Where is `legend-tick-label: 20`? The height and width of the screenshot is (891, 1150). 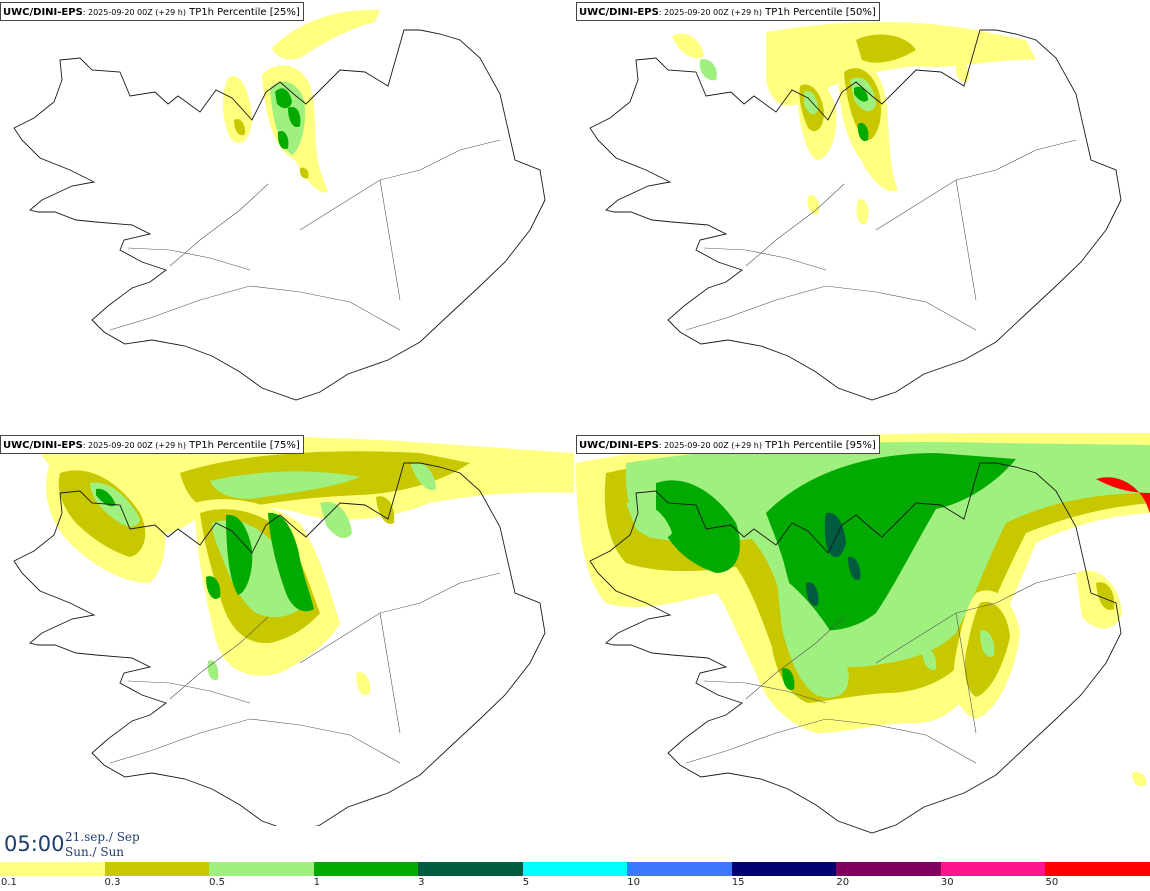 legend-tick-label: 20 is located at coordinates (843, 882).